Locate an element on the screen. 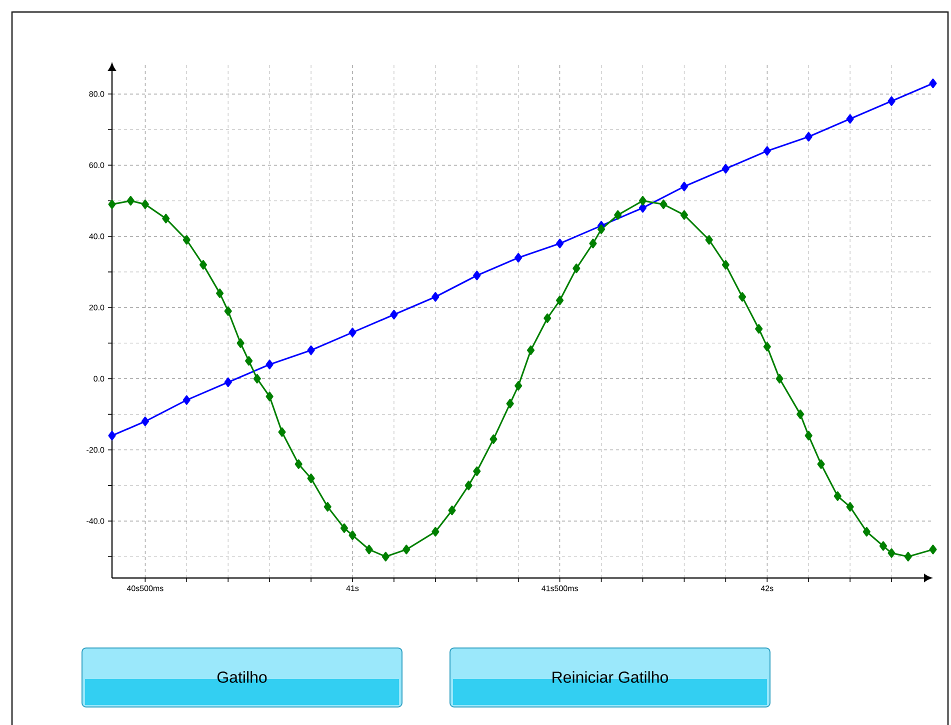 This screenshot has width=951, height=725. x-tick-label: 41s is located at coordinates (352, 589).